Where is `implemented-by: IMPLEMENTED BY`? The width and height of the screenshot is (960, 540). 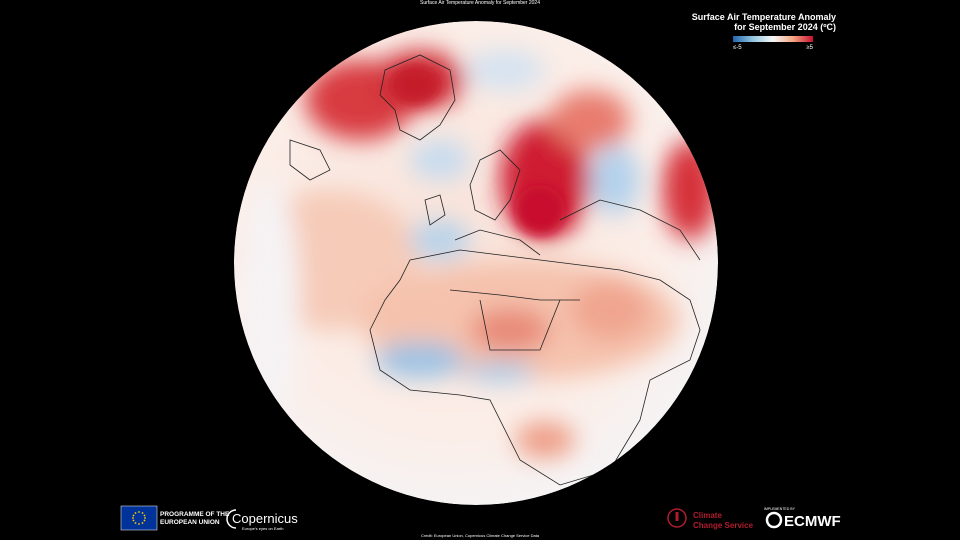
implemented-by: IMPLEMENTED BY is located at coordinates (780, 509).